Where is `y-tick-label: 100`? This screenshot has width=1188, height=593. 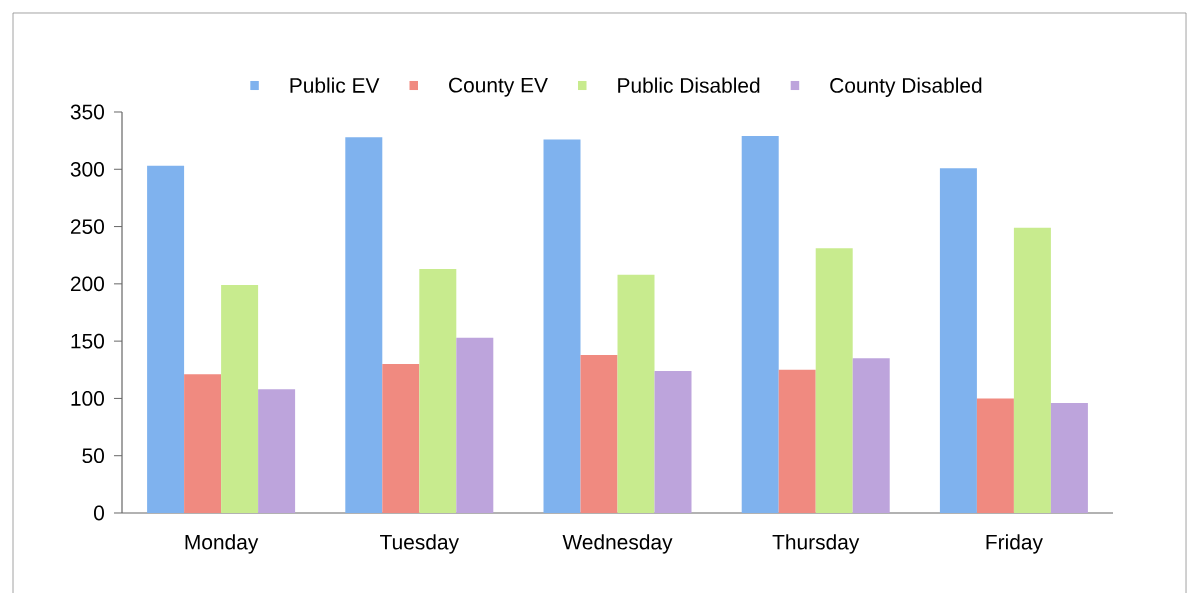 y-tick-label: 100 is located at coordinates (87, 398).